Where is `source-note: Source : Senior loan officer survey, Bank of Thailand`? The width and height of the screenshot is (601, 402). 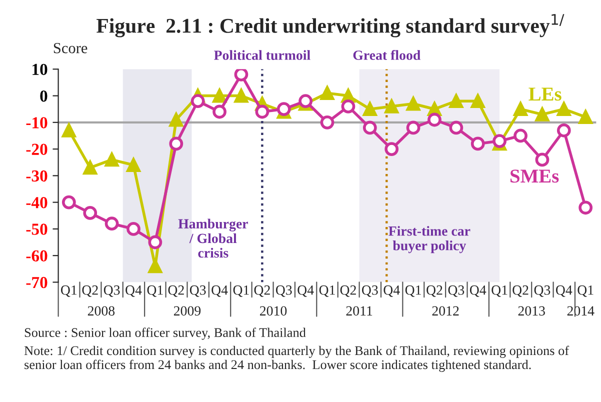 source-note: Source : Senior loan officer survey, Bank of Thailand is located at coordinates (165, 334).